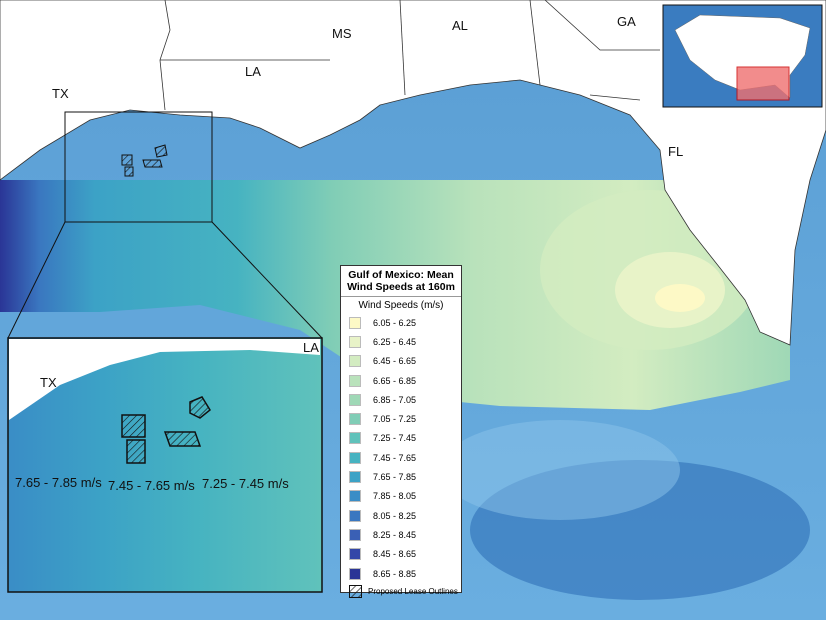  What do you see at coordinates (395, 477) in the screenshot?
I see `legend-label: 7.65 - 7.85` at bounding box center [395, 477].